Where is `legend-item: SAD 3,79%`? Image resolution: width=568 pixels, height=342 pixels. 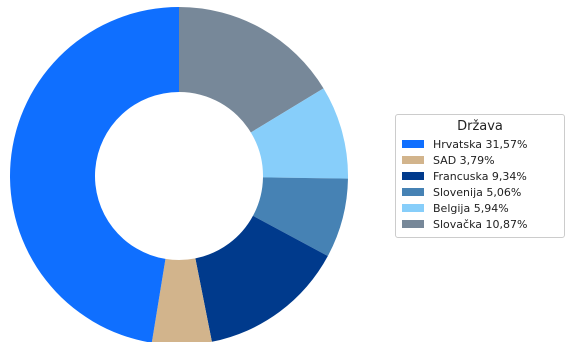
legend-item: SAD 3,79% is located at coordinates (483, 160).